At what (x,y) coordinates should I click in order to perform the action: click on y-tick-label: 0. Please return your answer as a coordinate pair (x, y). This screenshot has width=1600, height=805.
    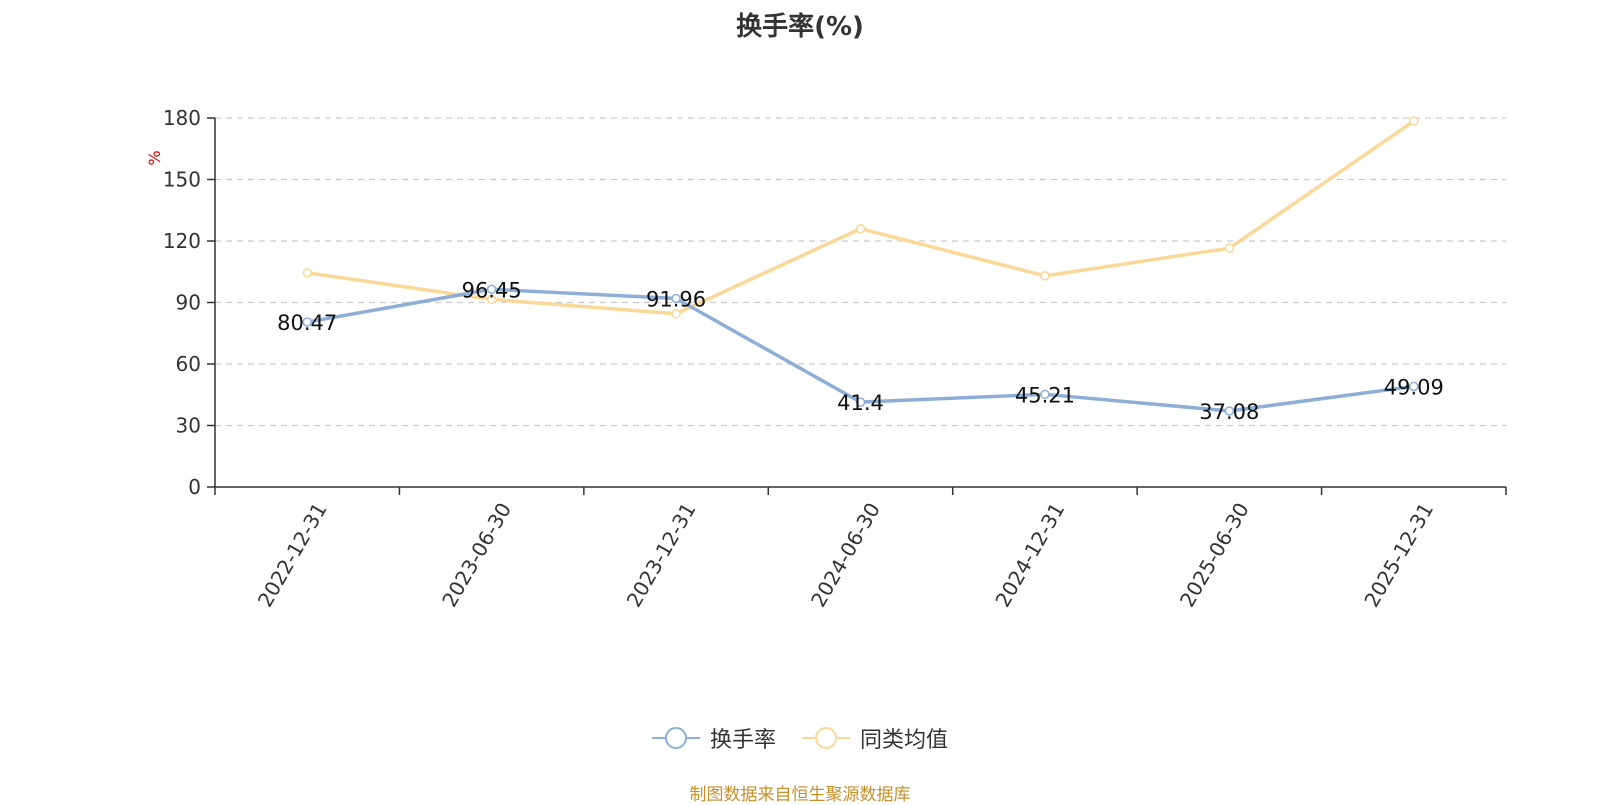
    Looking at the image, I should click on (194, 487).